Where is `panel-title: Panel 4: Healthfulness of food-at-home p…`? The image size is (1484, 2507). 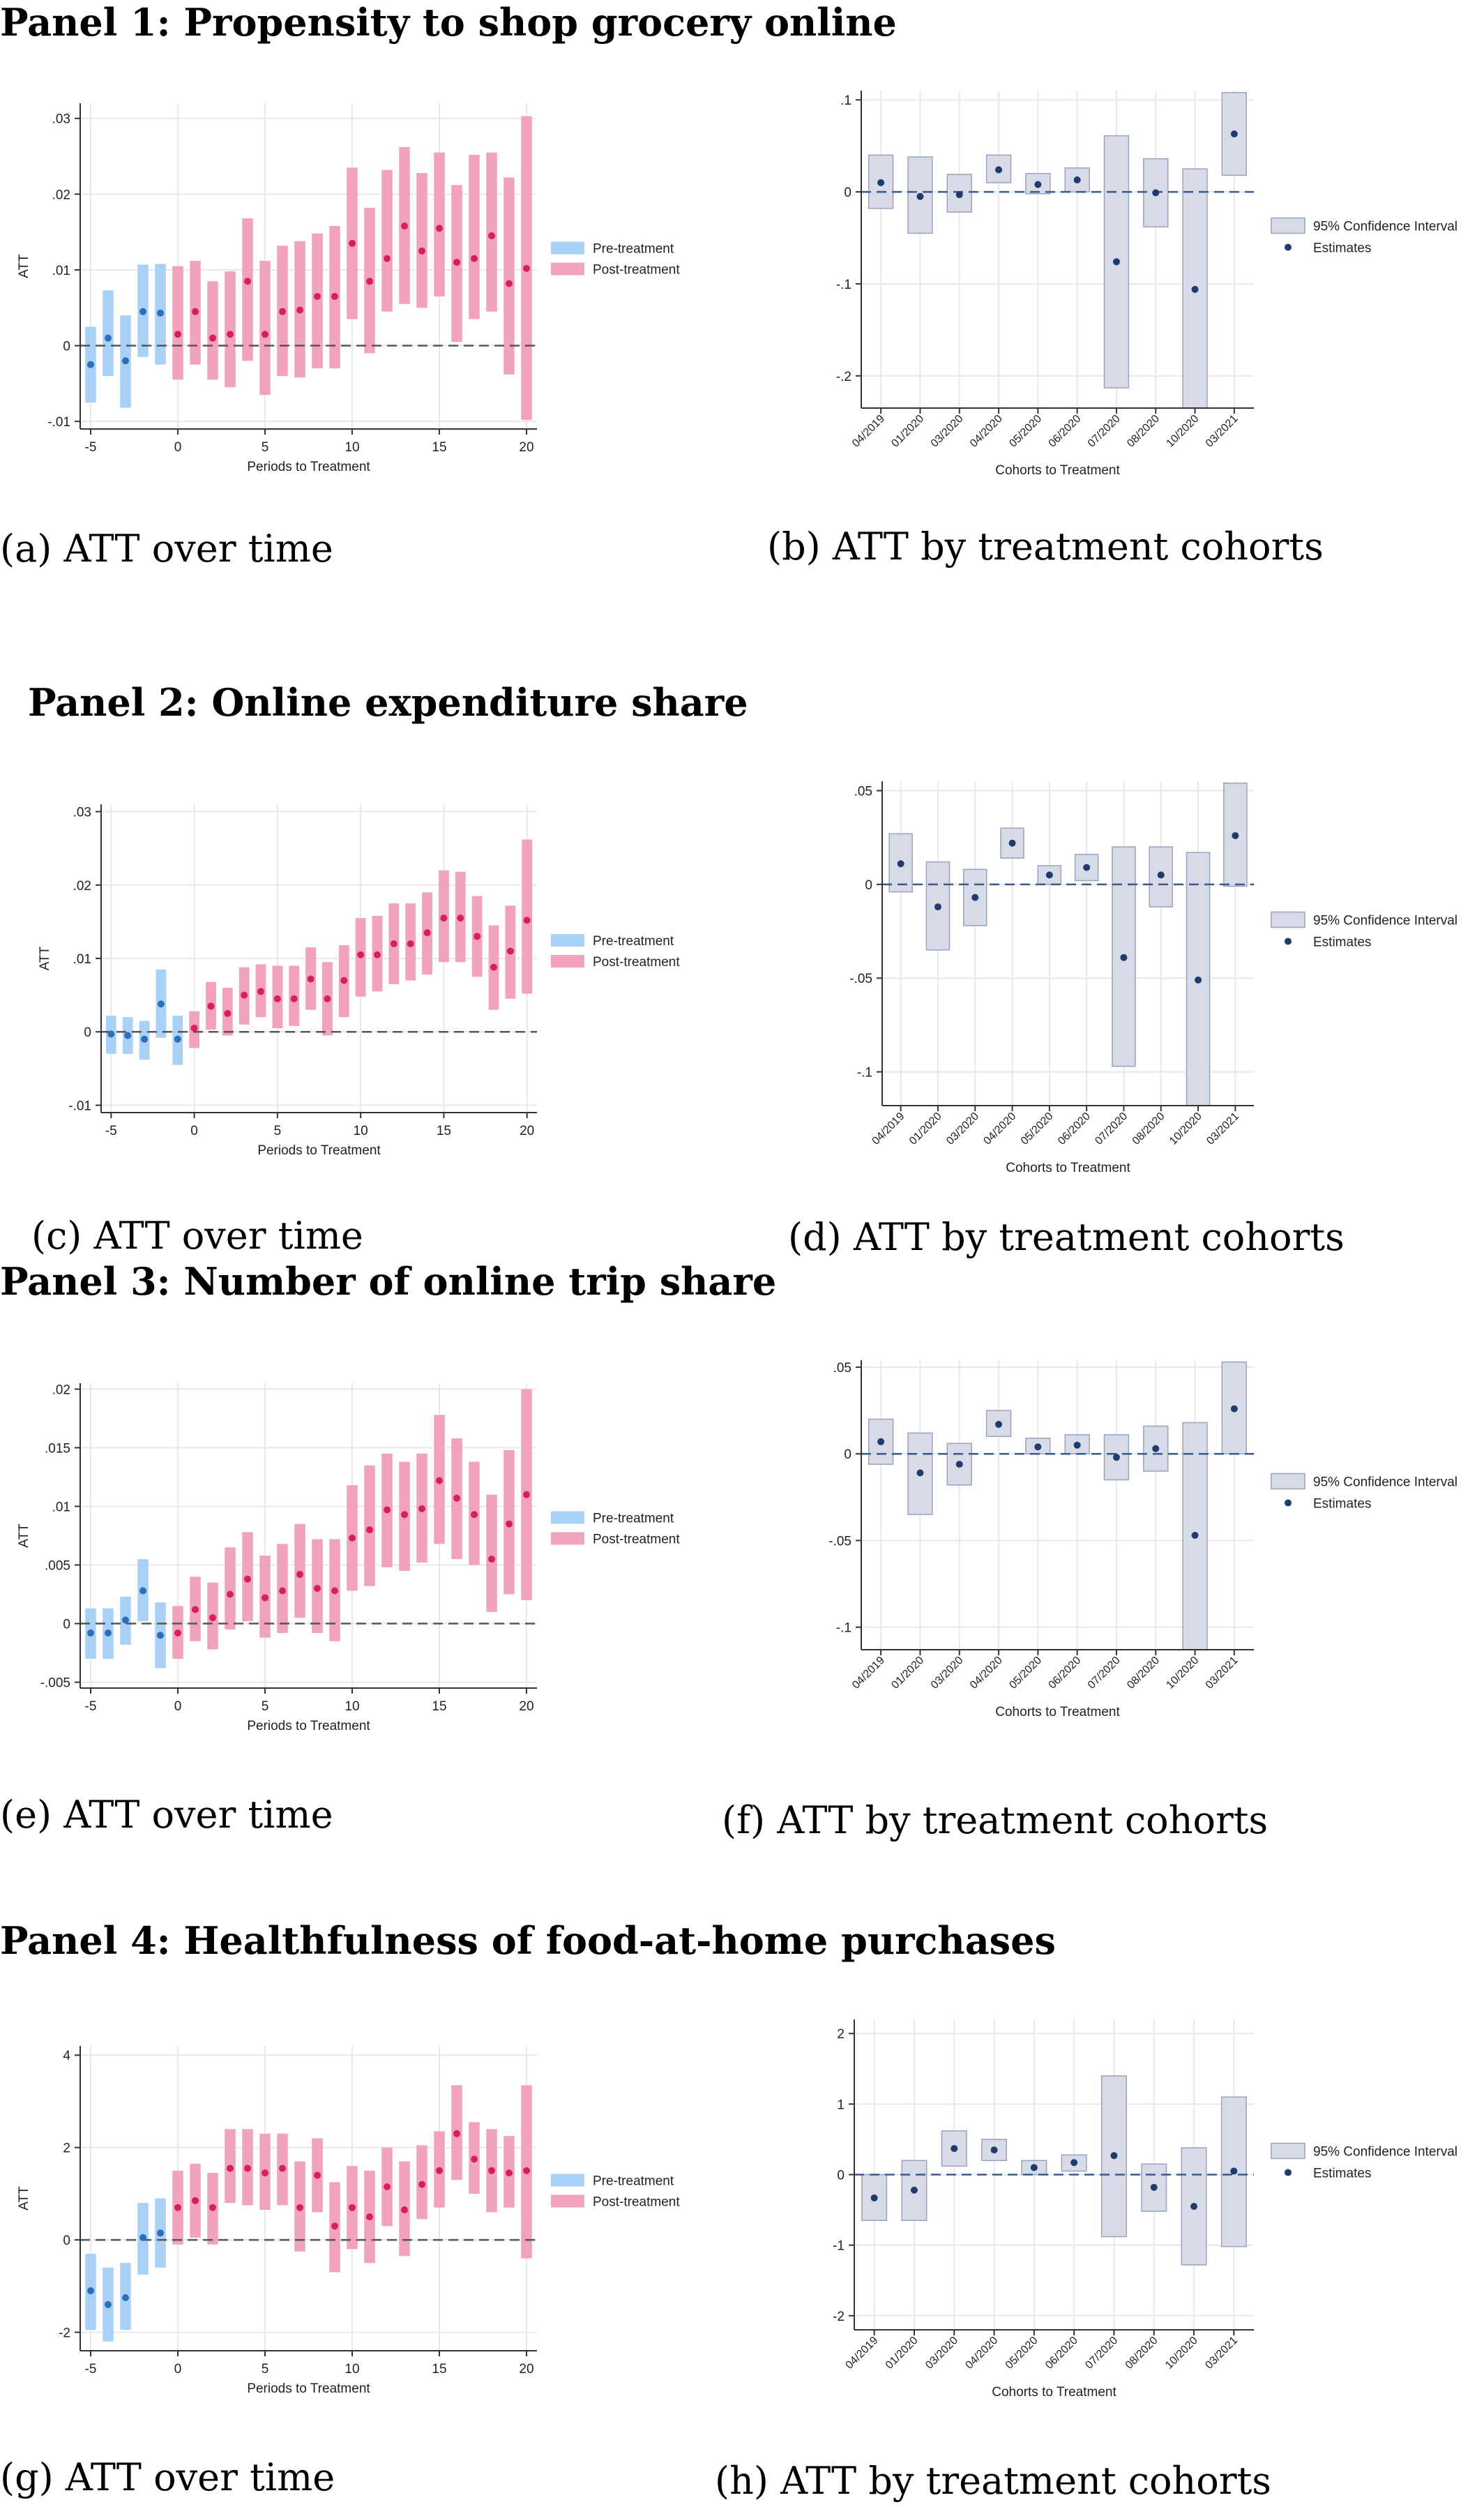 panel-title: Panel 4: Healthfulness of food-at-home p… is located at coordinates (528, 1940).